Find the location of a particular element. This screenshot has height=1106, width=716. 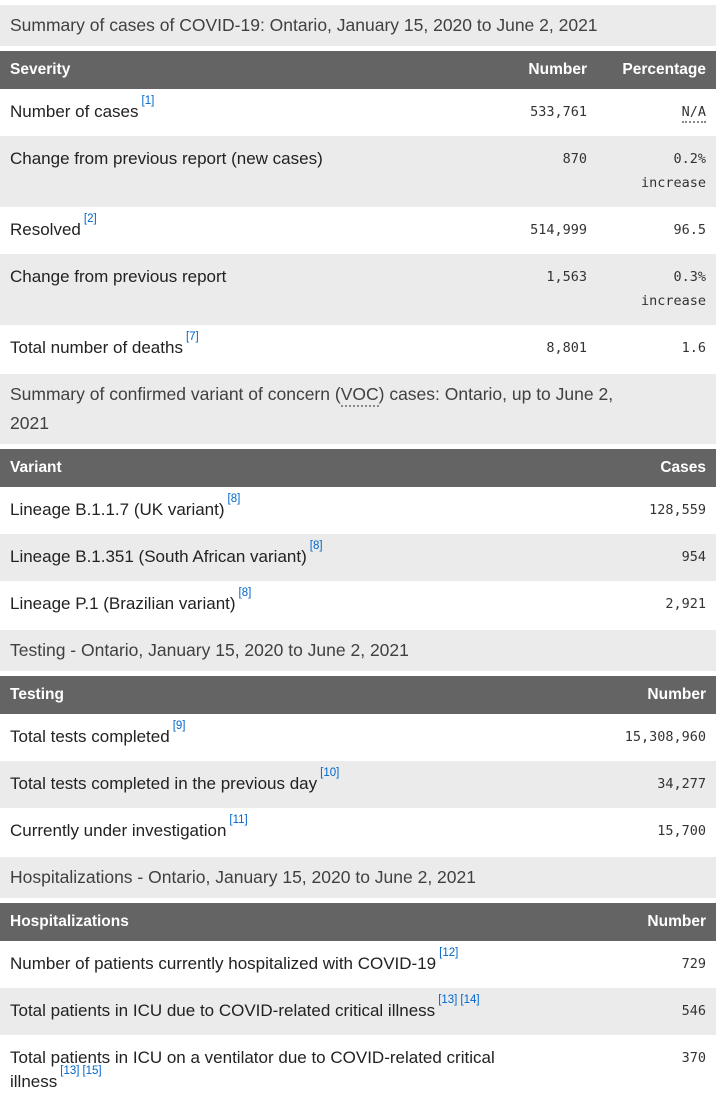

hospitalizations-table-header-row: Hospitalizations Number is located at coordinates (358, 922).